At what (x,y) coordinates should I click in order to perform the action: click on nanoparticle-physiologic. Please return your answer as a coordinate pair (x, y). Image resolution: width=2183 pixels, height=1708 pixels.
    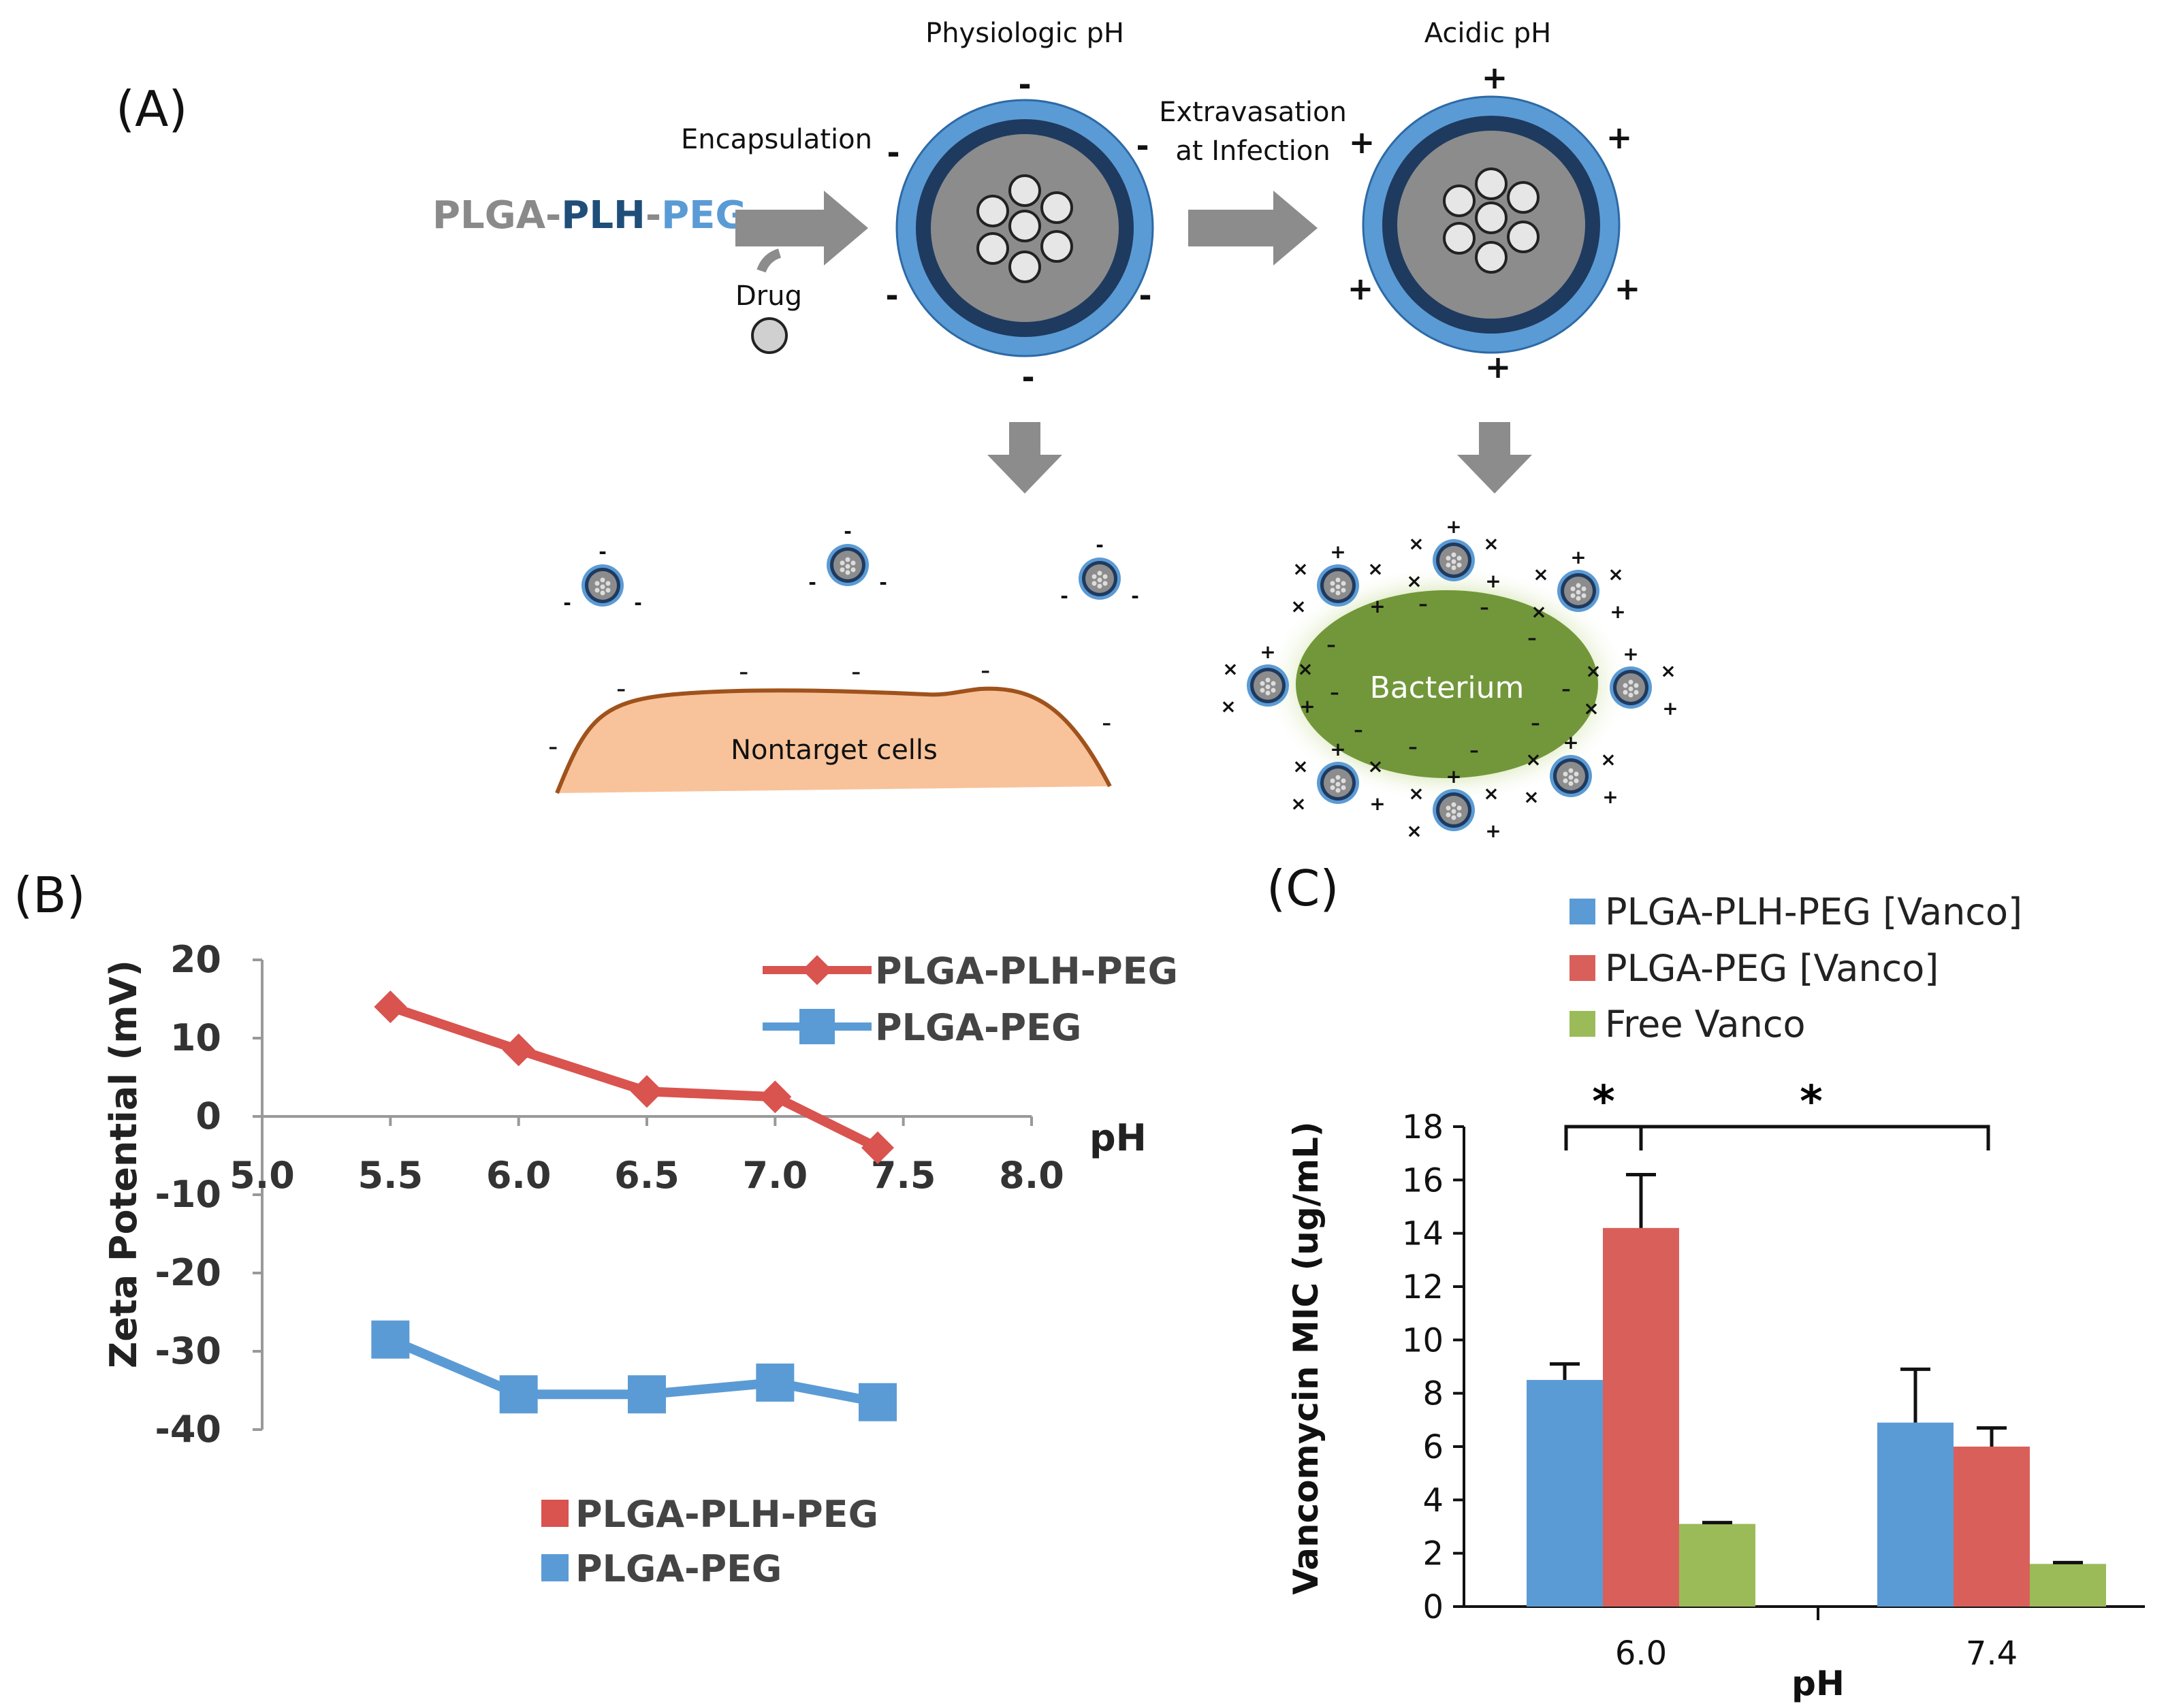
    Looking at the image, I should click on (1024, 228).